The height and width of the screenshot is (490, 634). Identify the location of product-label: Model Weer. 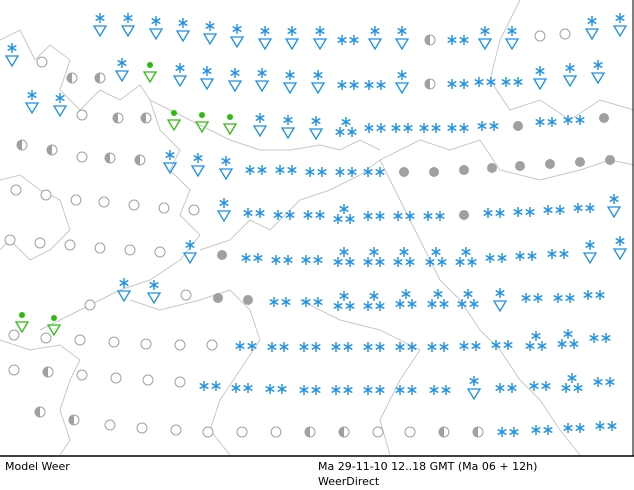
(37, 466).